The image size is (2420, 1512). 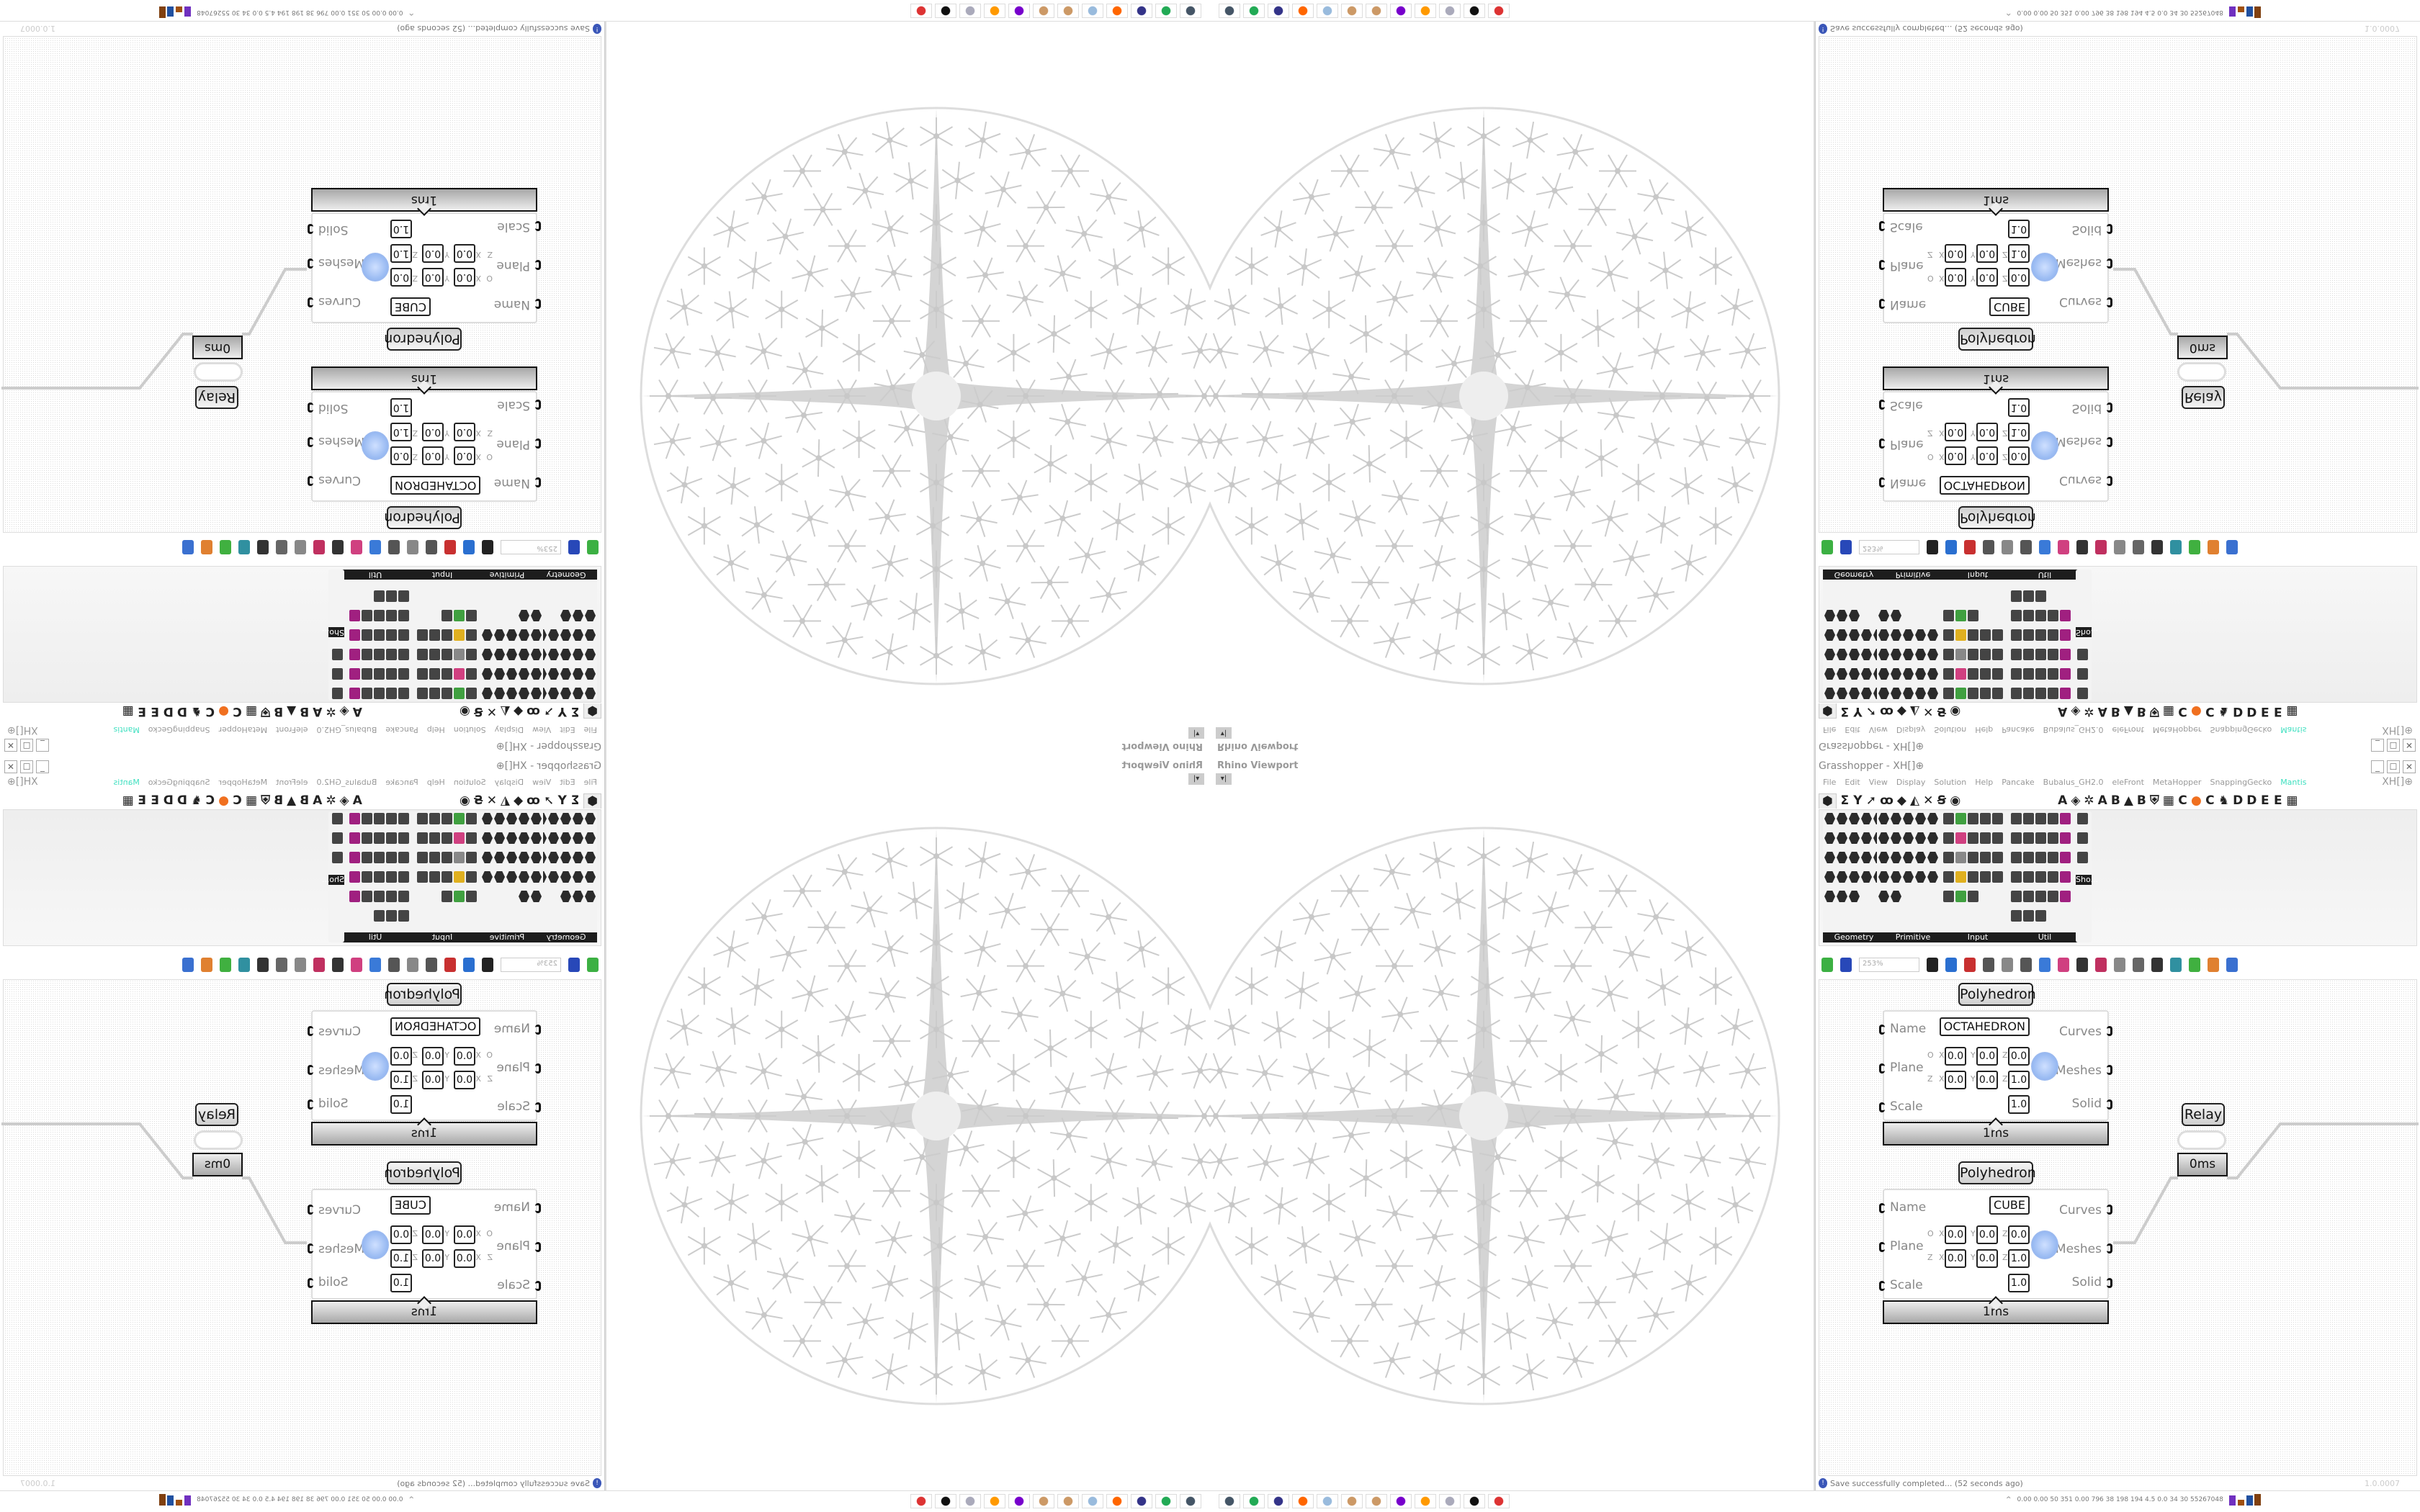 I want to click on tab-icon: ◭, so click(x=505, y=711).